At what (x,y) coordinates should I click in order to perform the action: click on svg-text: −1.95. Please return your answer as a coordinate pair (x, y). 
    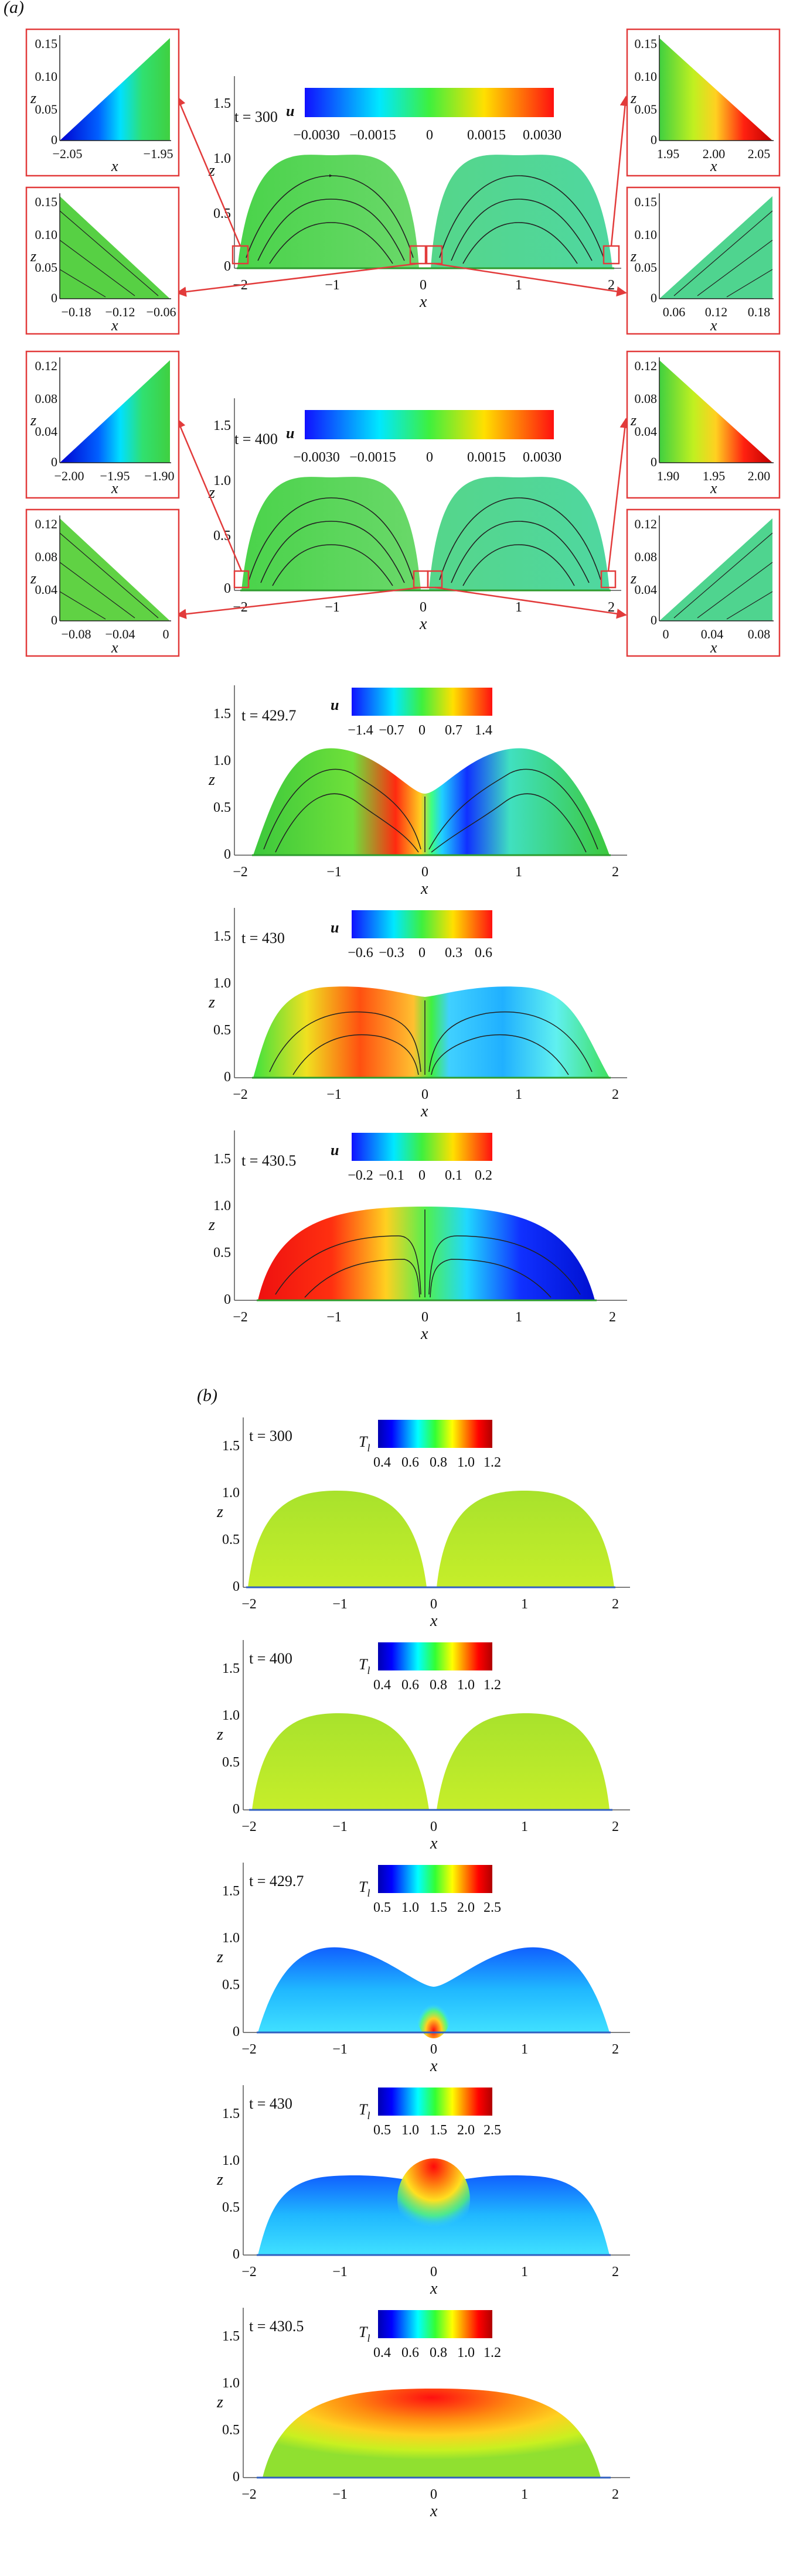
    Looking at the image, I should click on (115, 476).